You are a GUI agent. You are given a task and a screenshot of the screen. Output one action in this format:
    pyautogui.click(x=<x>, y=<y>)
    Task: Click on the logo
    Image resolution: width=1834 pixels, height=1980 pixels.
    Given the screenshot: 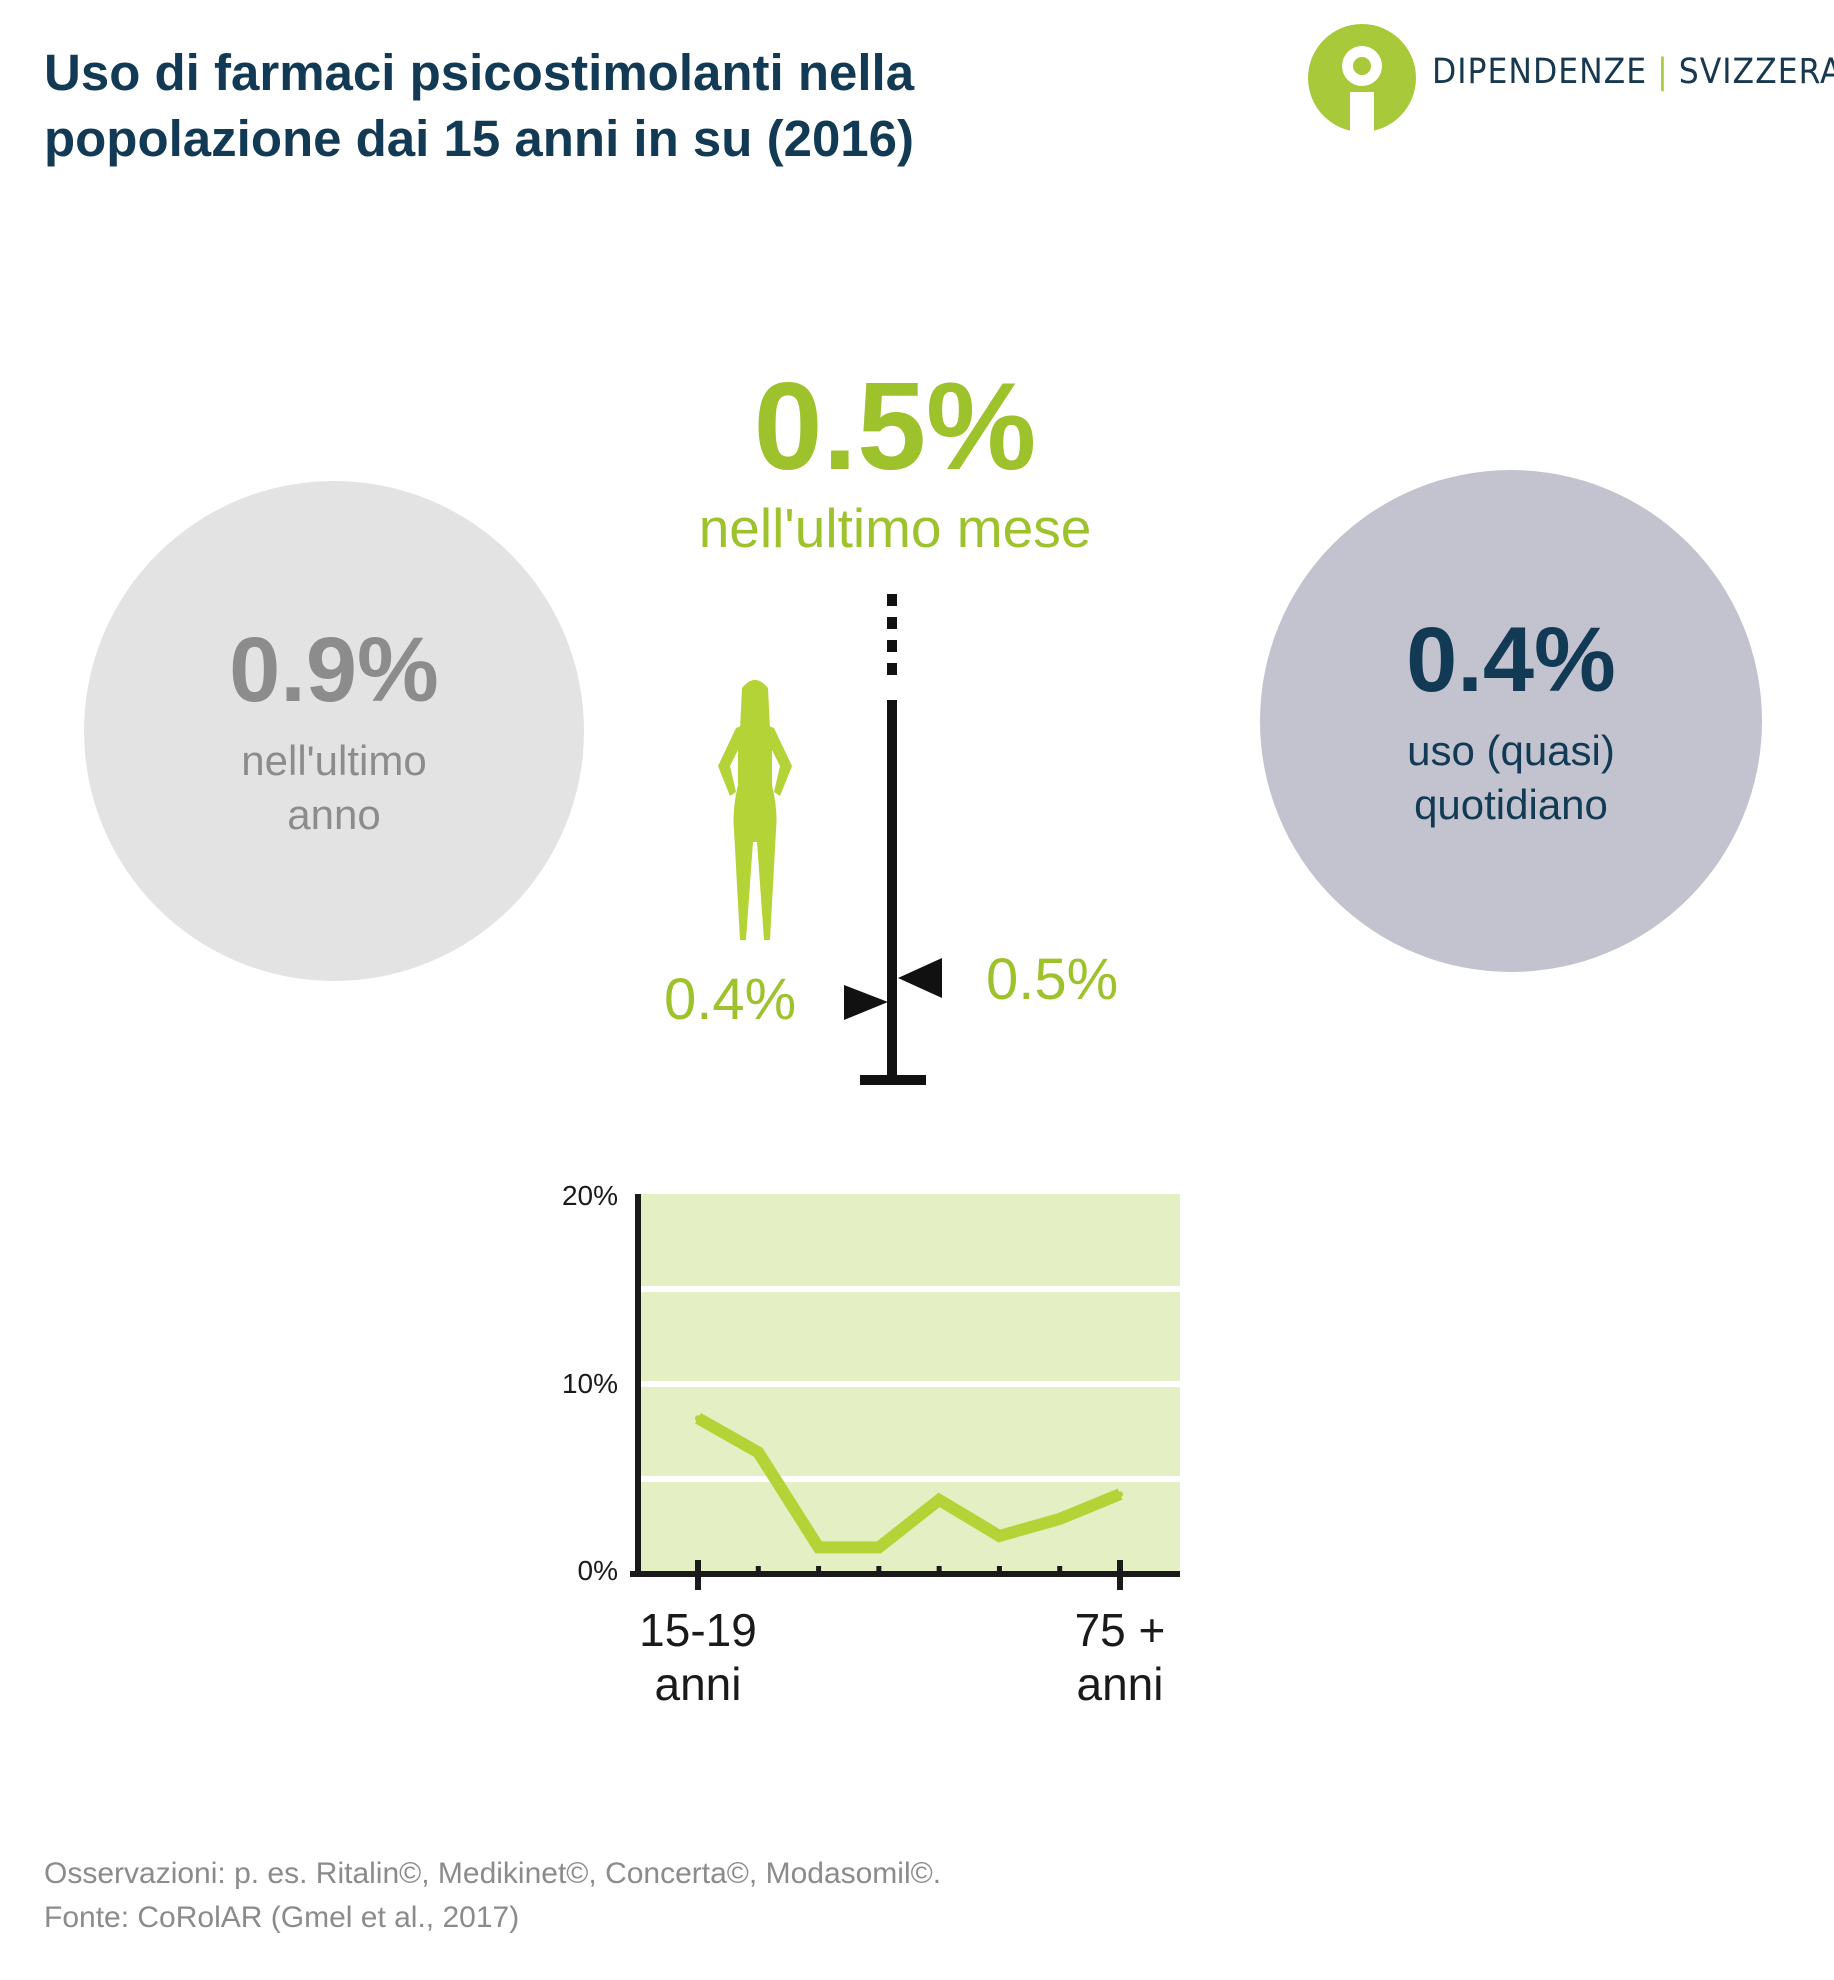 What is the action you would take?
    pyautogui.click(x=1362, y=79)
    